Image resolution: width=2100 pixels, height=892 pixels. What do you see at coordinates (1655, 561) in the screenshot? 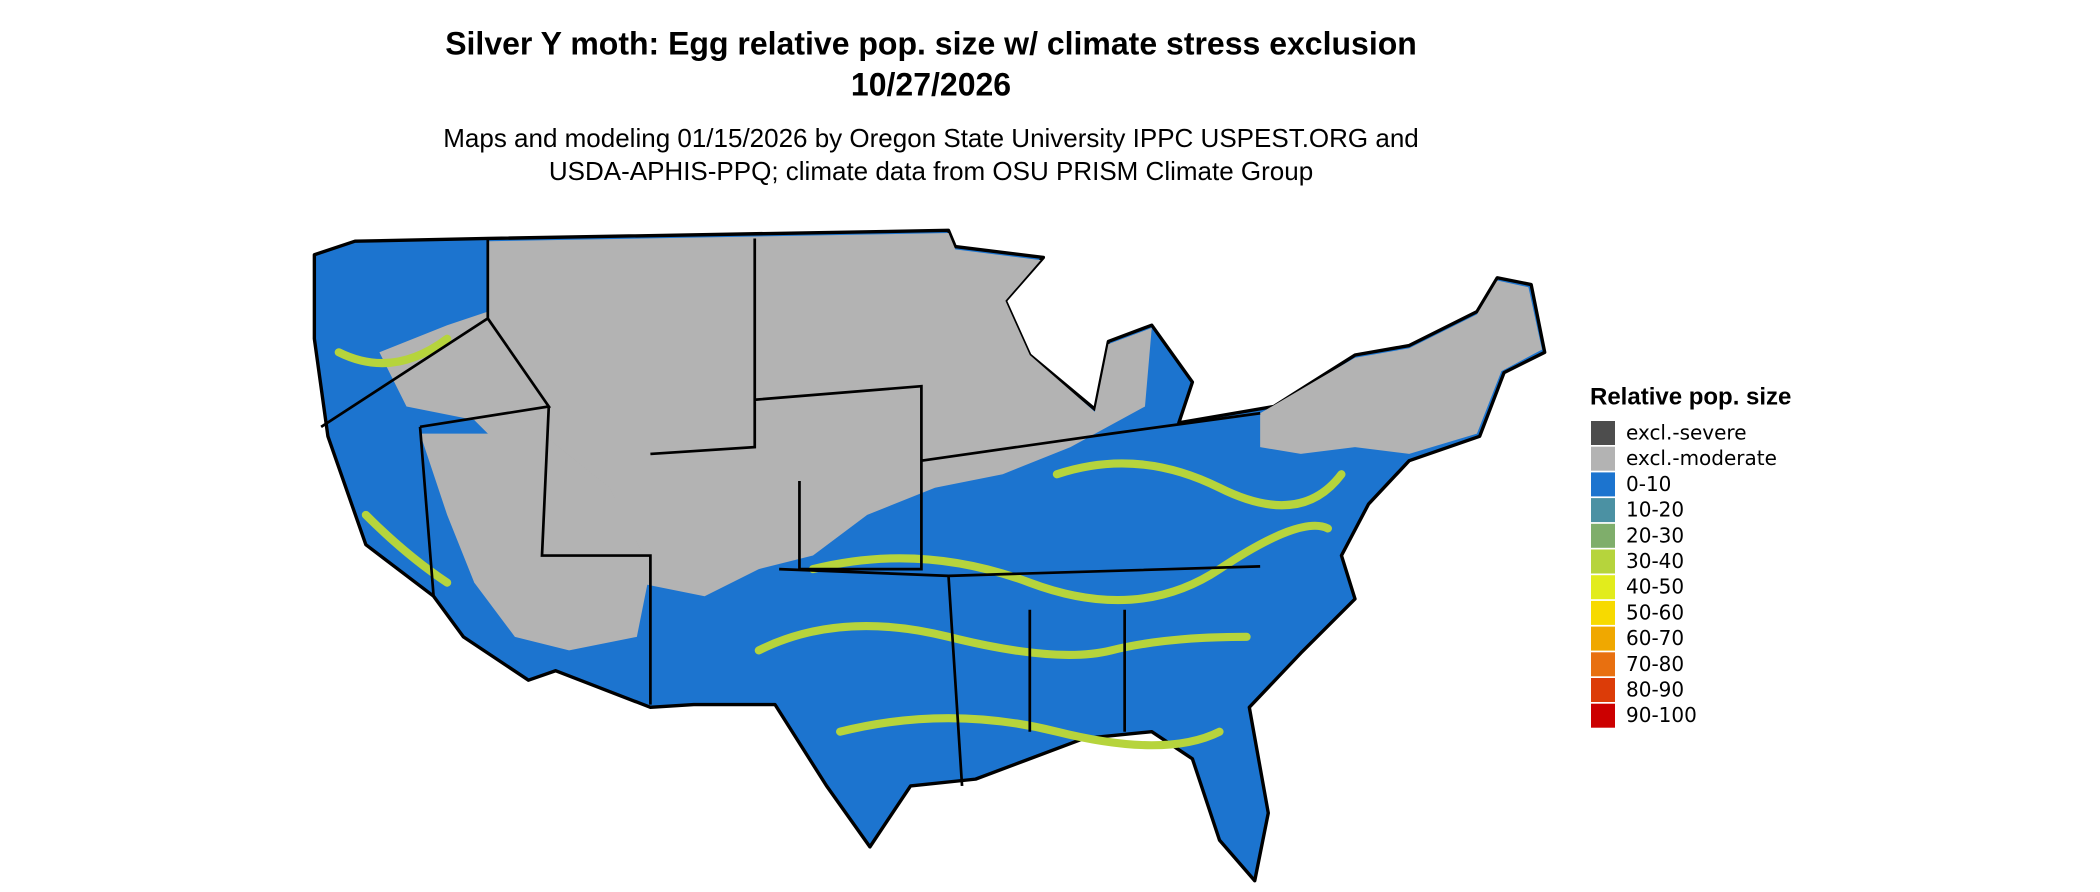
I see `legend-label: 30-40` at bounding box center [1655, 561].